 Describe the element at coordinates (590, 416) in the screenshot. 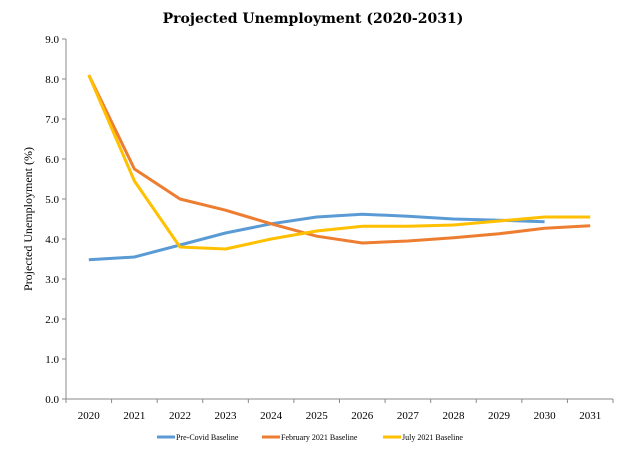

I see `x-tick-label: 2031` at that location.